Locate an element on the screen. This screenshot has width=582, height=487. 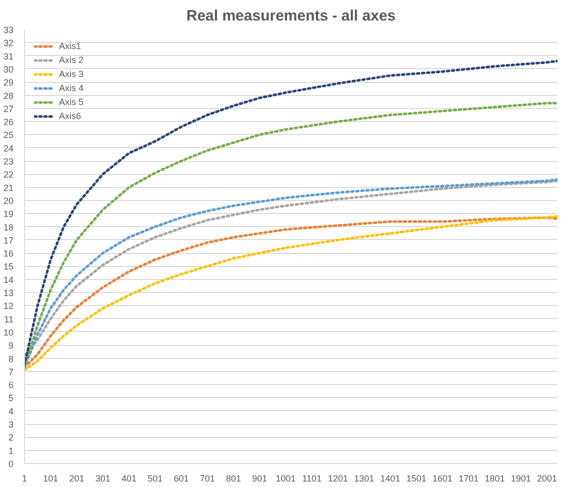
legend-label: Axis1 is located at coordinates (70, 46).